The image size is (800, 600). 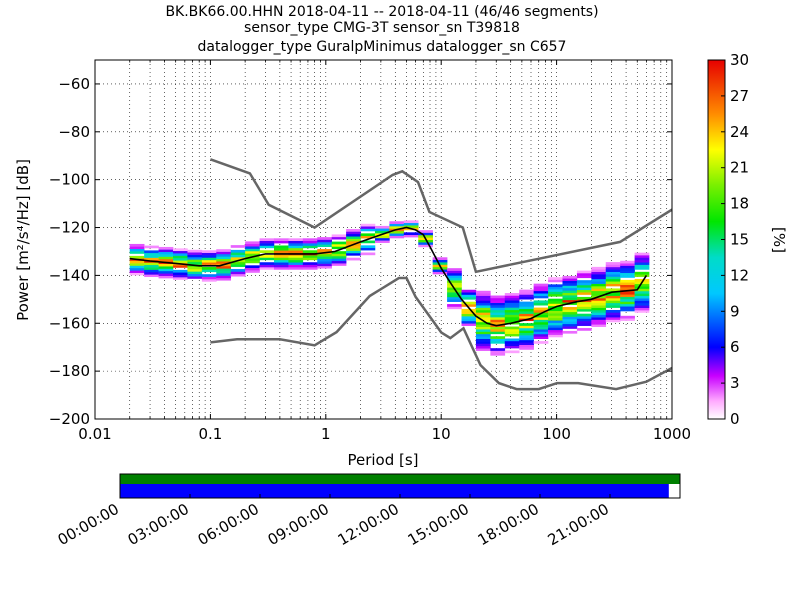 I want to click on x-tick-label: 1000, so click(x=672, y=434).